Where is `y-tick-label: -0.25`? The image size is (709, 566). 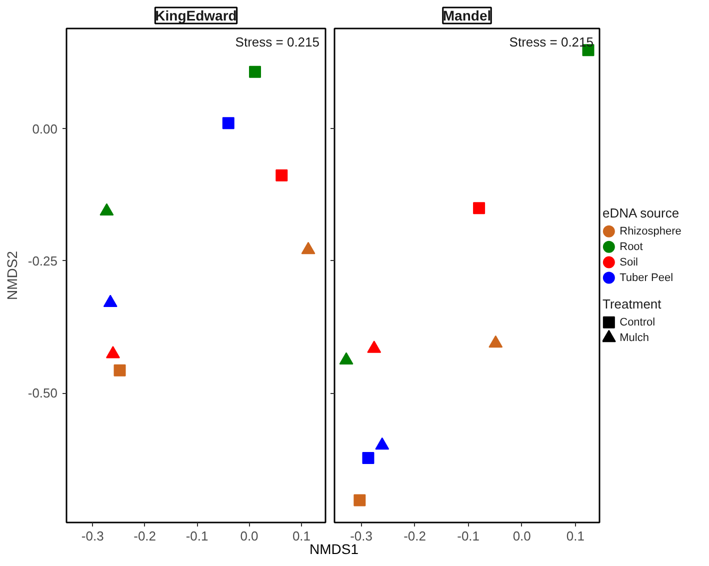 y-tick-label: -0.25 is located at coordinates (43, 260).